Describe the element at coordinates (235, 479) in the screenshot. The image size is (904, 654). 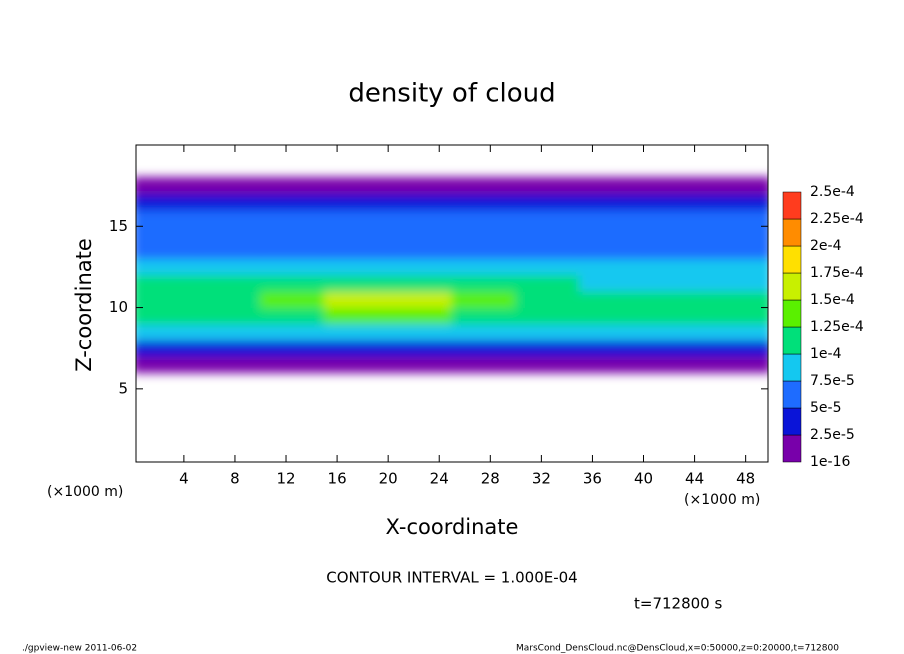
I see `x-tick-label: 8` at that location.